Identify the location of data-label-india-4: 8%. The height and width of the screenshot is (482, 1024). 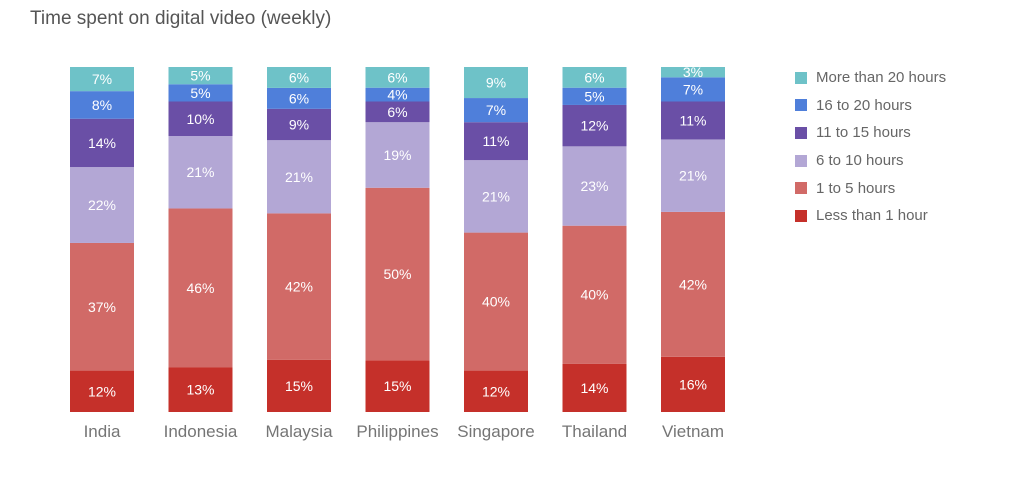
(102, 105).